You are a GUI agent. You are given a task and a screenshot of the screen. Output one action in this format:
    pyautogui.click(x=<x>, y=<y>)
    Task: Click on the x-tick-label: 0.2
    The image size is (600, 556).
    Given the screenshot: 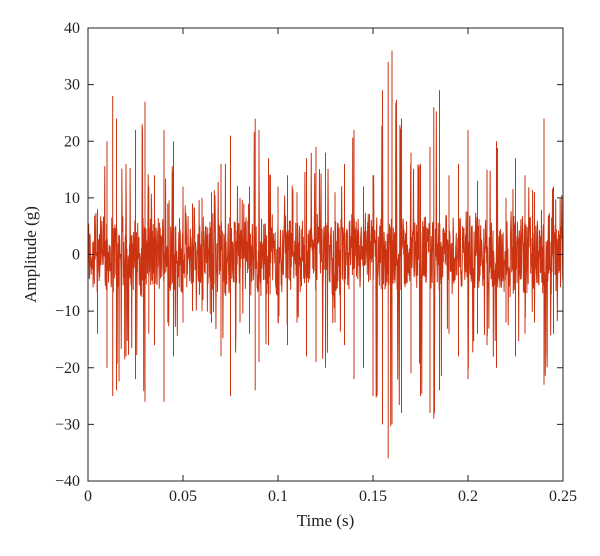 What is the action you would take?
    pyautogui.click(x=468, y=496)
    